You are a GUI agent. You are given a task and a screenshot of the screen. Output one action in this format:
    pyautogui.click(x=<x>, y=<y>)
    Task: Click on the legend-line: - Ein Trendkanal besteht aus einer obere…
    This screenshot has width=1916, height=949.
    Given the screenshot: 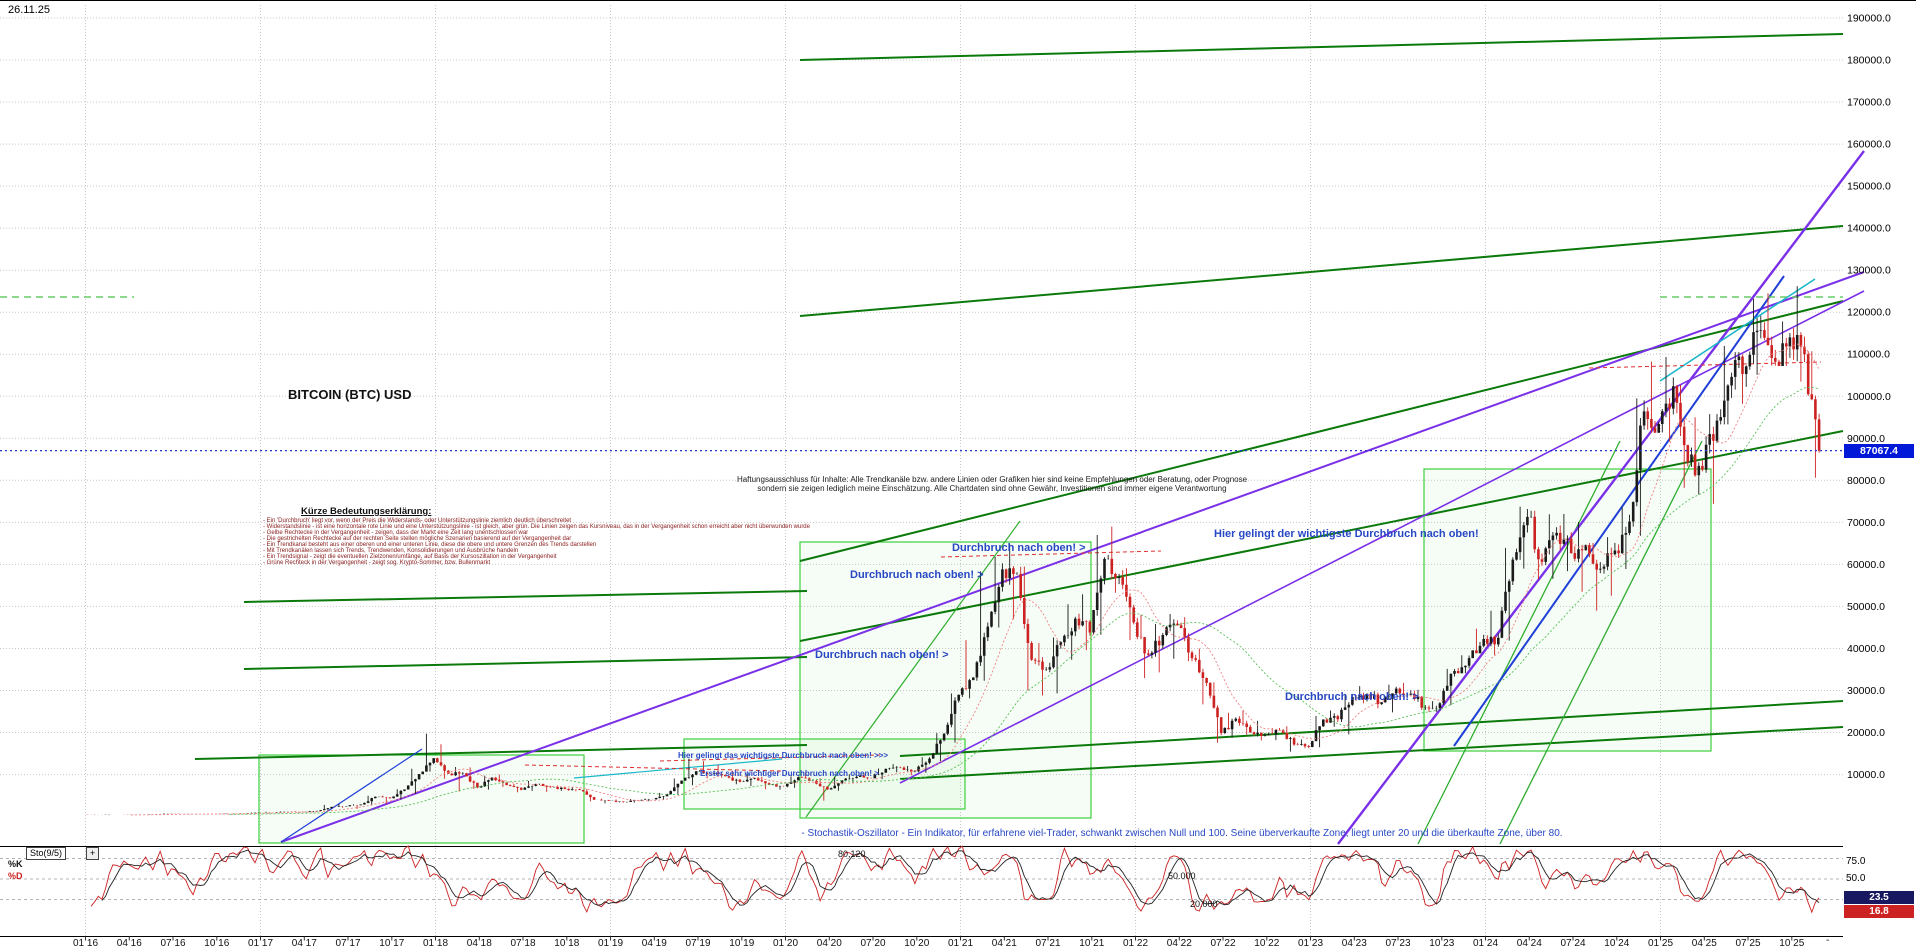 What is the action you would take?
    pyautogui.click(x=430, y=545)
    